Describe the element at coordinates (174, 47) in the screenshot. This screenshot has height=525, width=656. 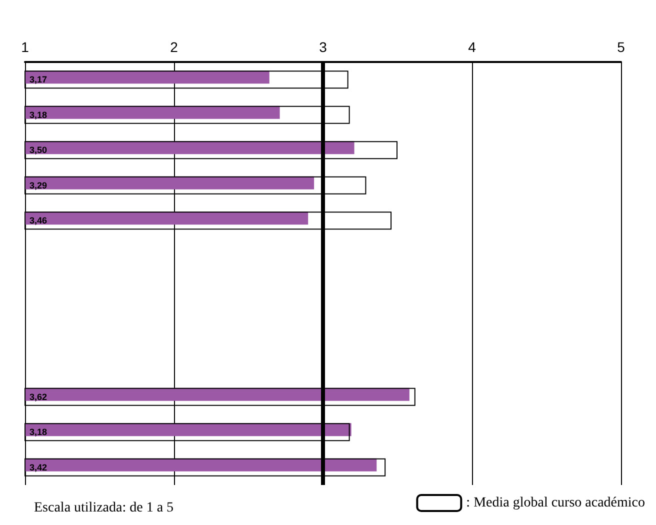
I see `x-tick-label: 2` at that location.